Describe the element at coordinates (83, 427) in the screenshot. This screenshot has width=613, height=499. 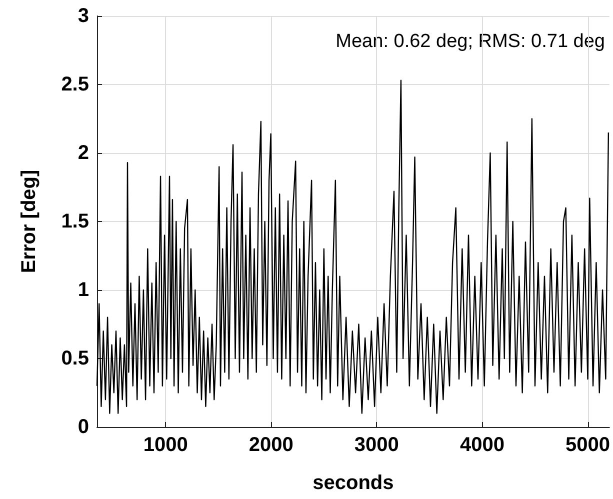
I see `y-tick-label: 0` at that location.